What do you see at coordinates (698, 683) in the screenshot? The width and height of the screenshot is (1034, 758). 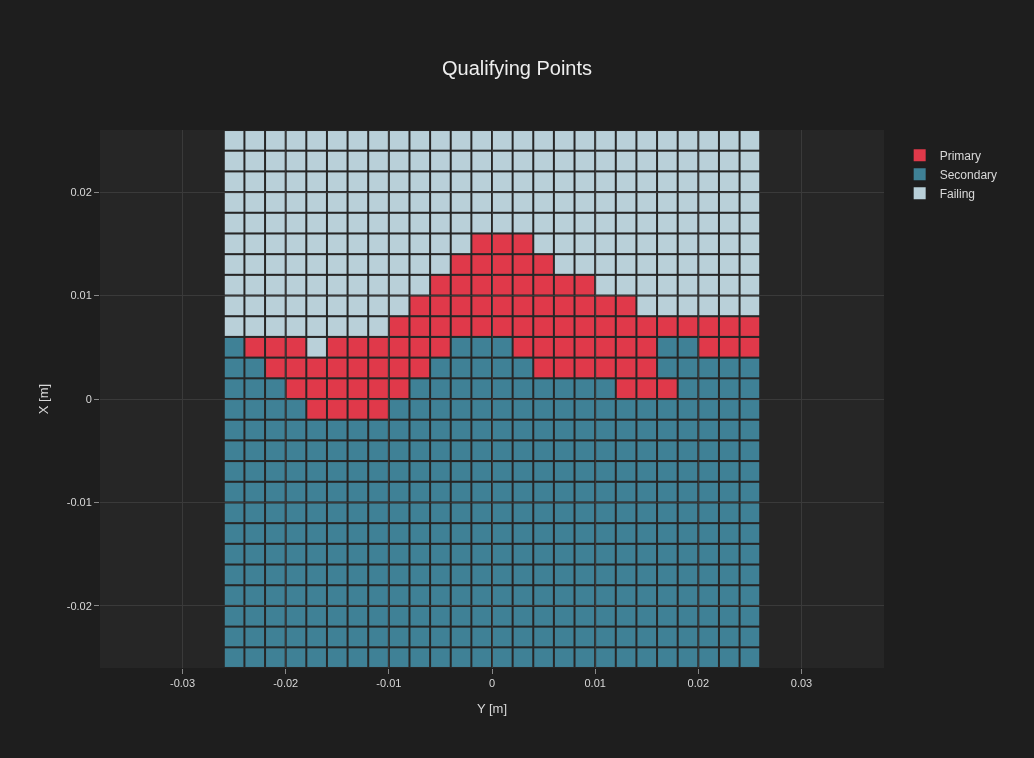 I see `x-tick-label: 0.02` at bounding box center [698, 683].